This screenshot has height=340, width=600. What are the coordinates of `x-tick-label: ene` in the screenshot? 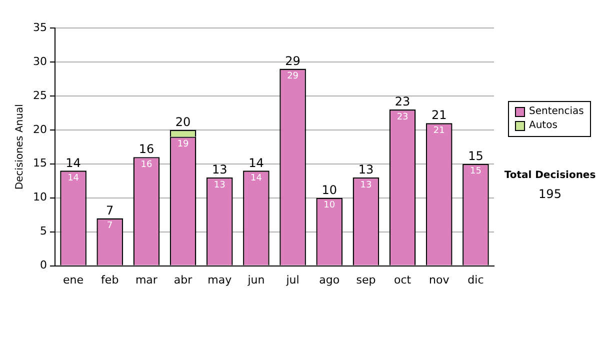 It's located at (73, 279).